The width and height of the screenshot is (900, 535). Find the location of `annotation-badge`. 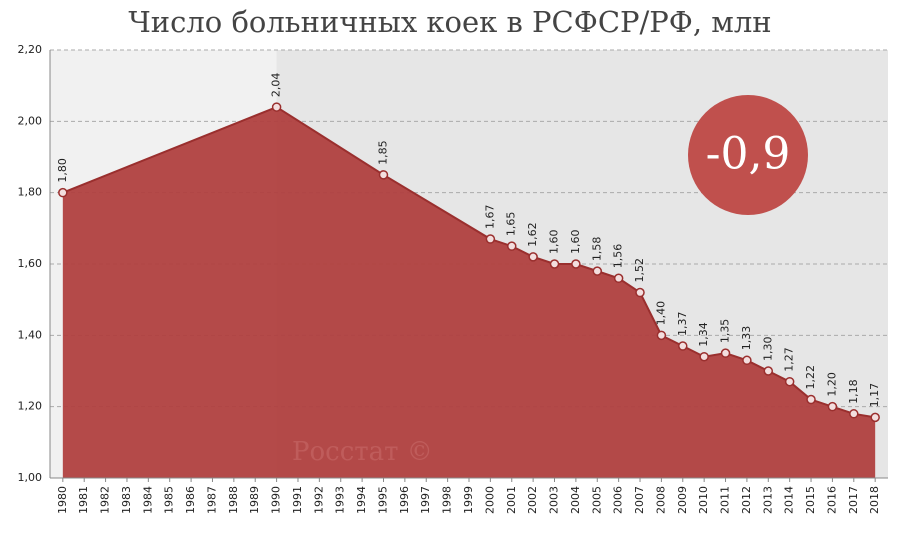

annotation-badge is located at coordinates (748, 155).